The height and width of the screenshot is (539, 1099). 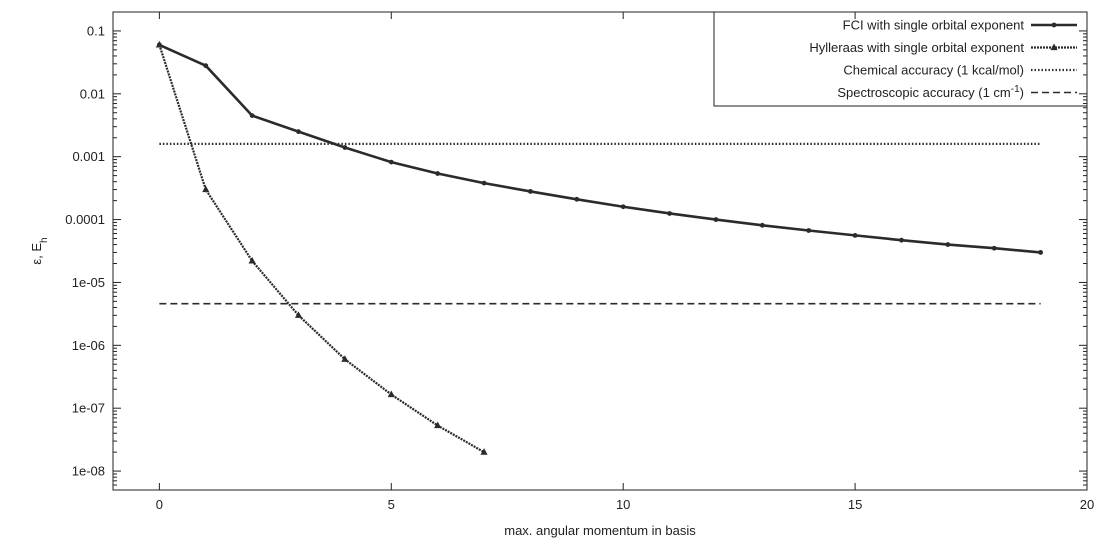 I want to click on y-tick-label: 0.001, so click(x=88, y=156).